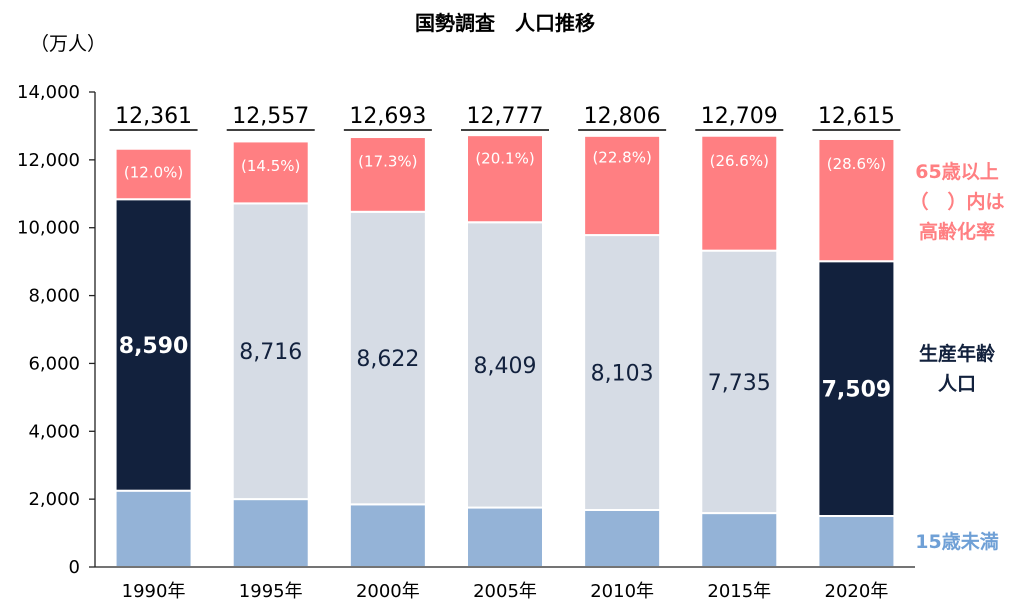 The height and width of the screenshot is (616, 1030). I want to click on working-value-label: 8,622, so click(387, 359).